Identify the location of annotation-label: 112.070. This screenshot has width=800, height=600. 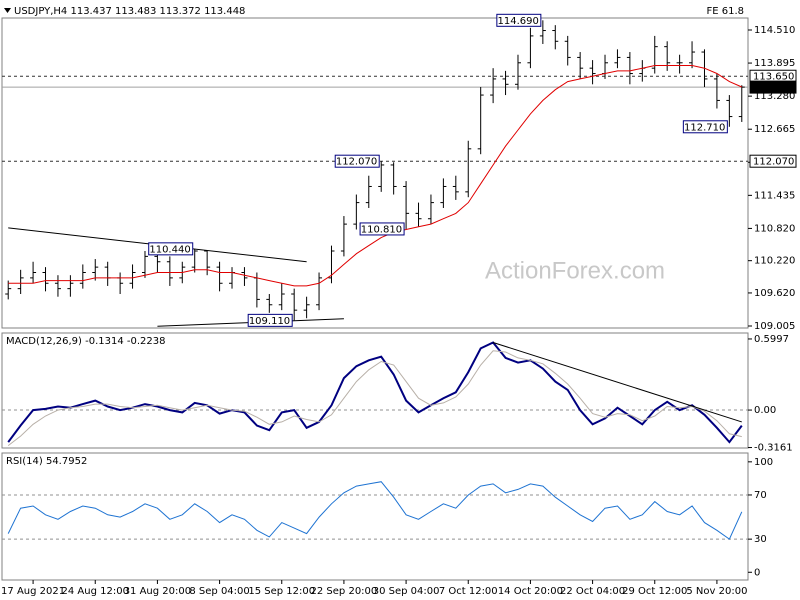
(356, 162).